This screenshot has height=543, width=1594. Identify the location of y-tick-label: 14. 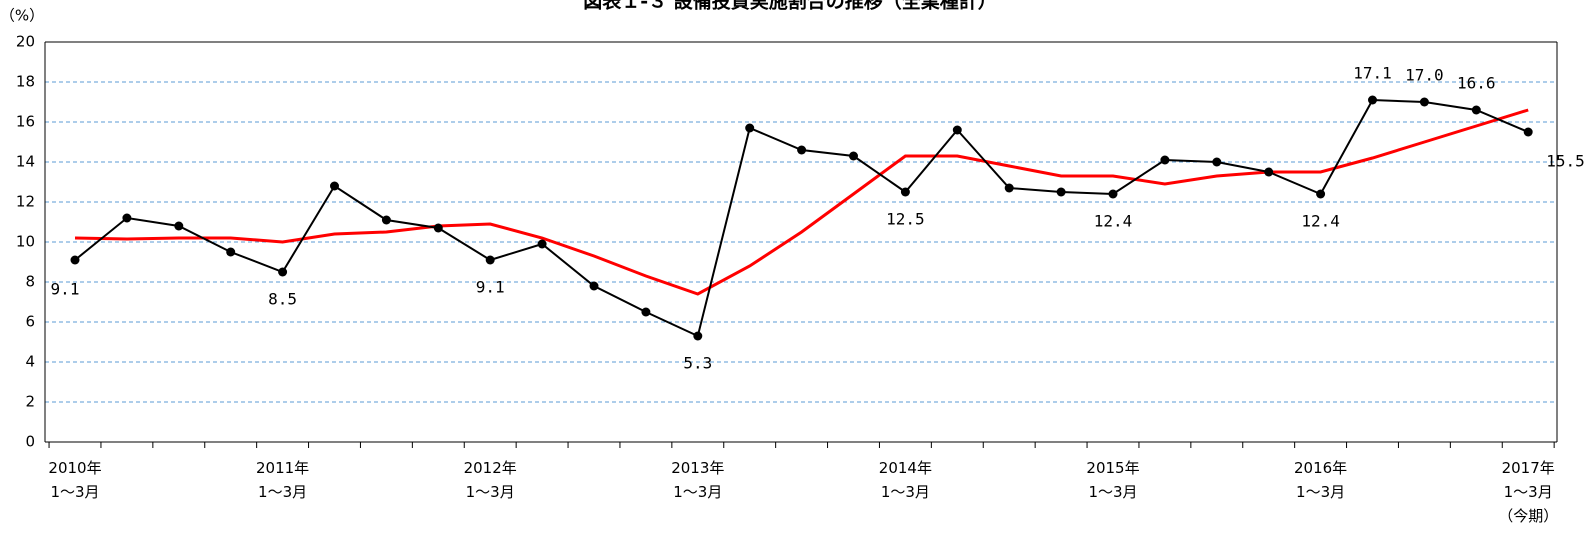
(25, 162).